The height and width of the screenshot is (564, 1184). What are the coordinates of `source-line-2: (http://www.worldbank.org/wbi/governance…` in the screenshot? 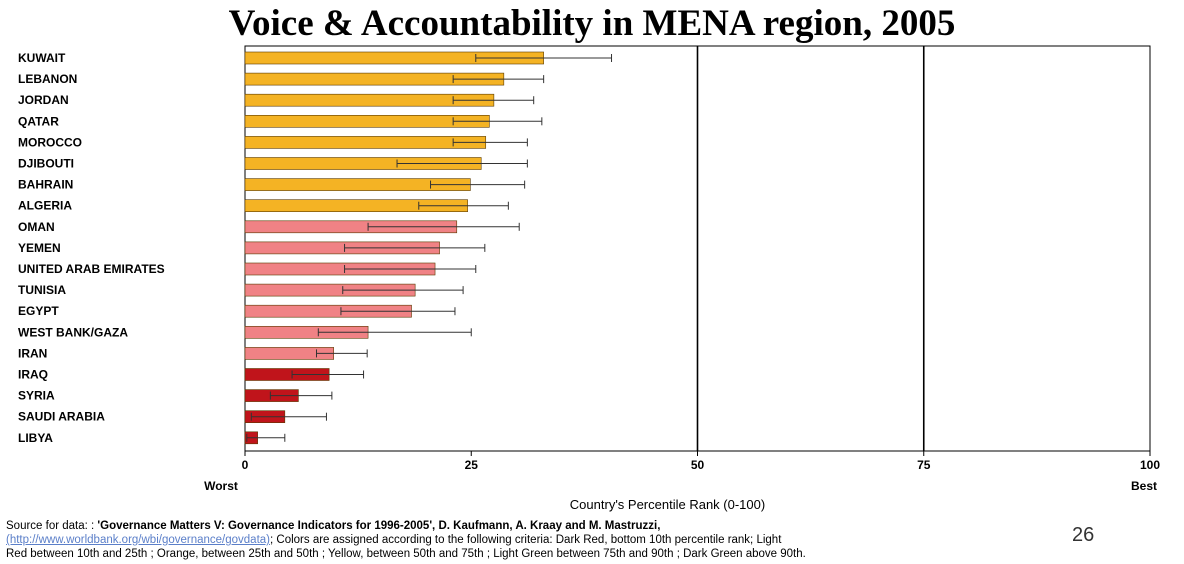 It's located at (592, 540).